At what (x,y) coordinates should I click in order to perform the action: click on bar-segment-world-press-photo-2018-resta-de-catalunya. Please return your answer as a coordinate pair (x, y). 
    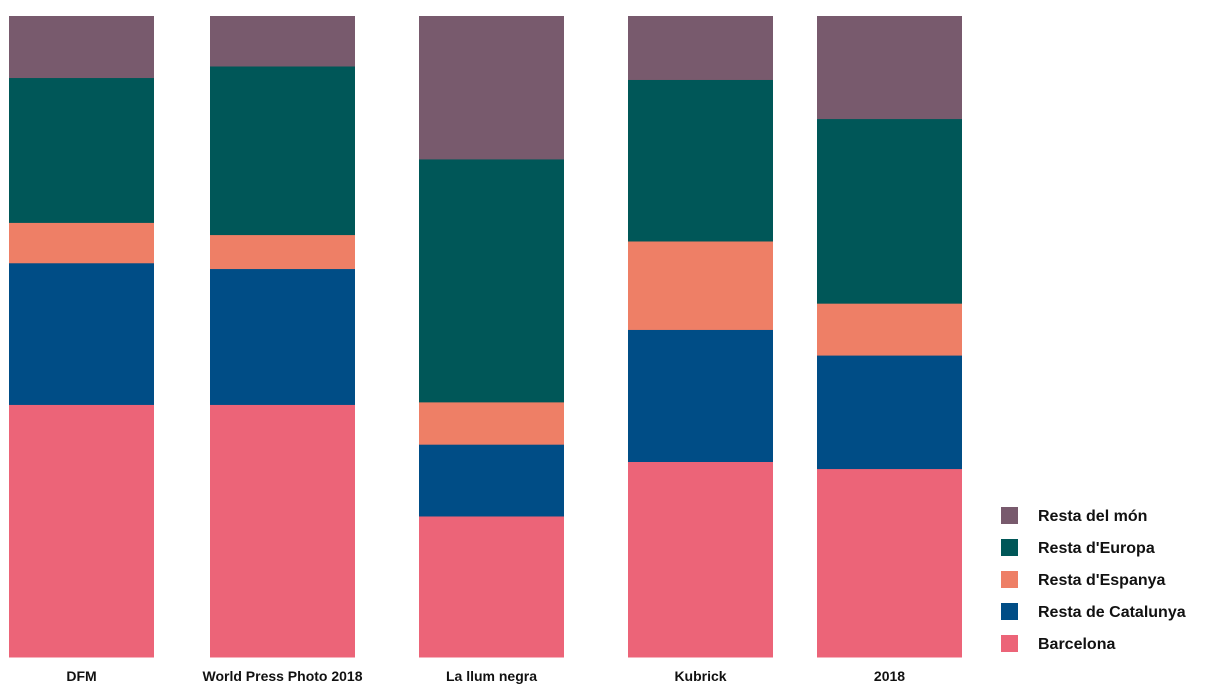
    Looking at the image, I should click on (282, 336).